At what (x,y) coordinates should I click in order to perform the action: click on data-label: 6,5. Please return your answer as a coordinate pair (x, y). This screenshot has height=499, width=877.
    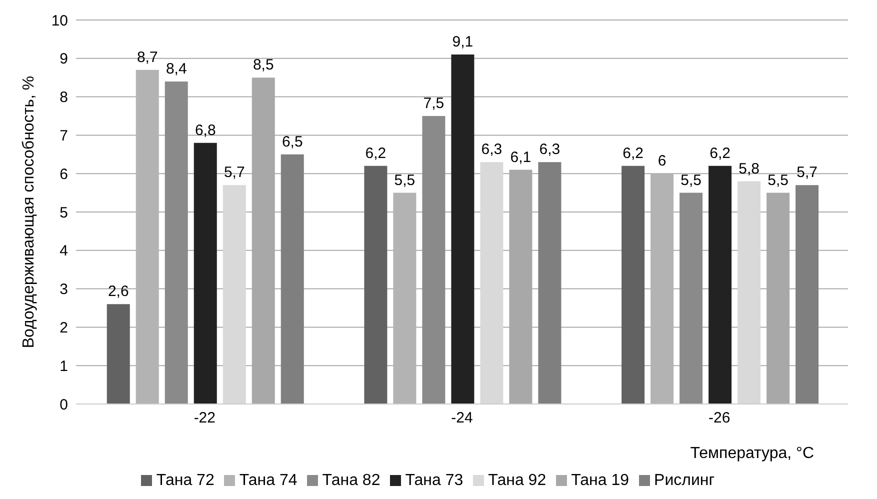
    Looking at the image, I should click on (292, 141).